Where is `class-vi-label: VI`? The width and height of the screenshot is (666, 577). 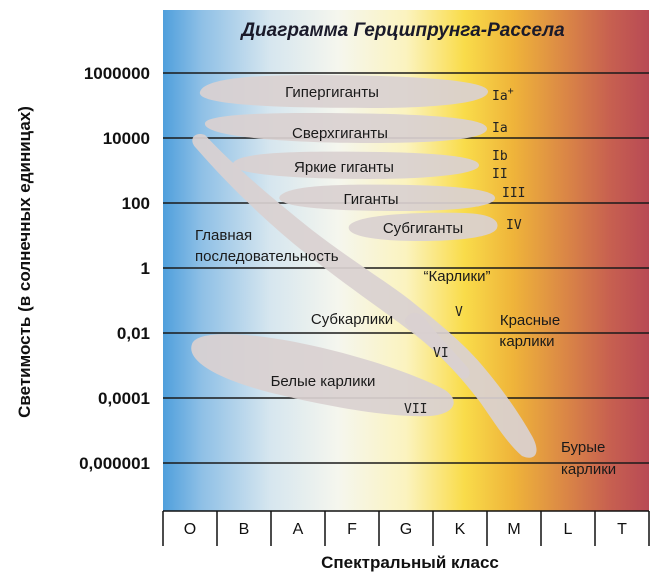
class-vi-label: VI is located at coordinates (441, 353).